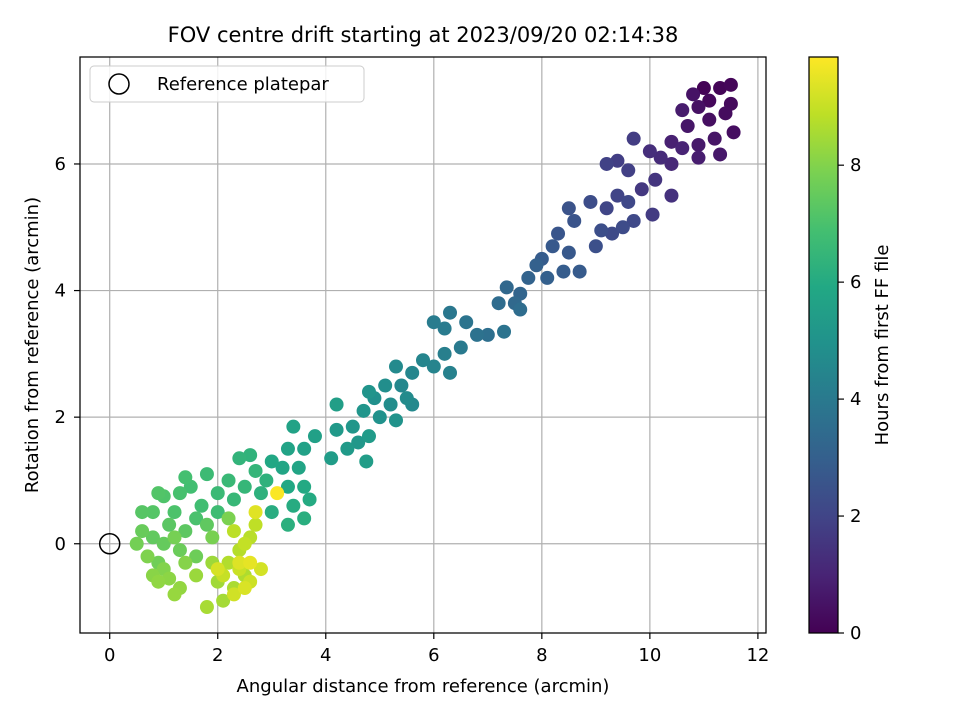 The width and height of the screenshot is (960, 720). I want to click on colorbar-tick-label: 2, so click(855, 516).